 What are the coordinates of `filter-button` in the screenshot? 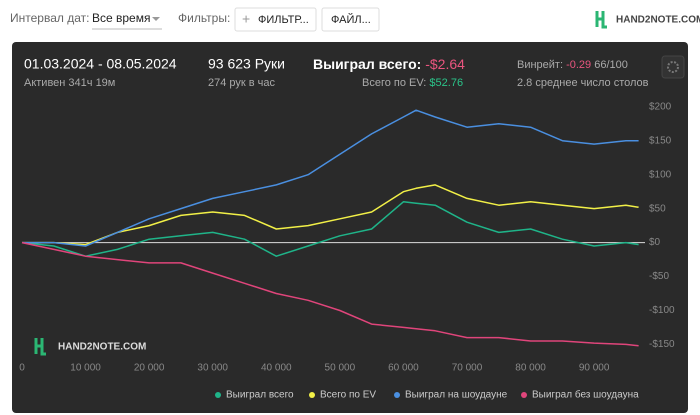 It's located at (275, 19).